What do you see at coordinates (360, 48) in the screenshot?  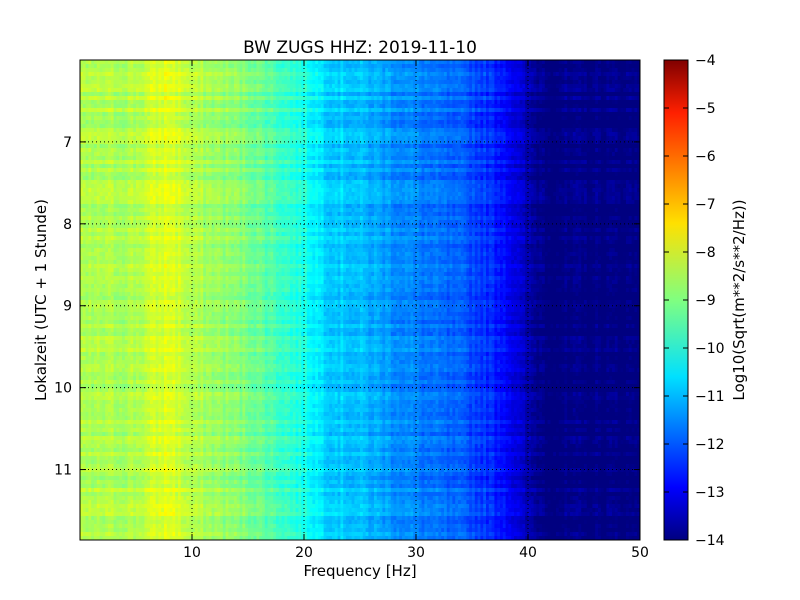 I see `chart-title: BW ZUGS HHZ: 2019-11-10` at bounding box center [360, 48].